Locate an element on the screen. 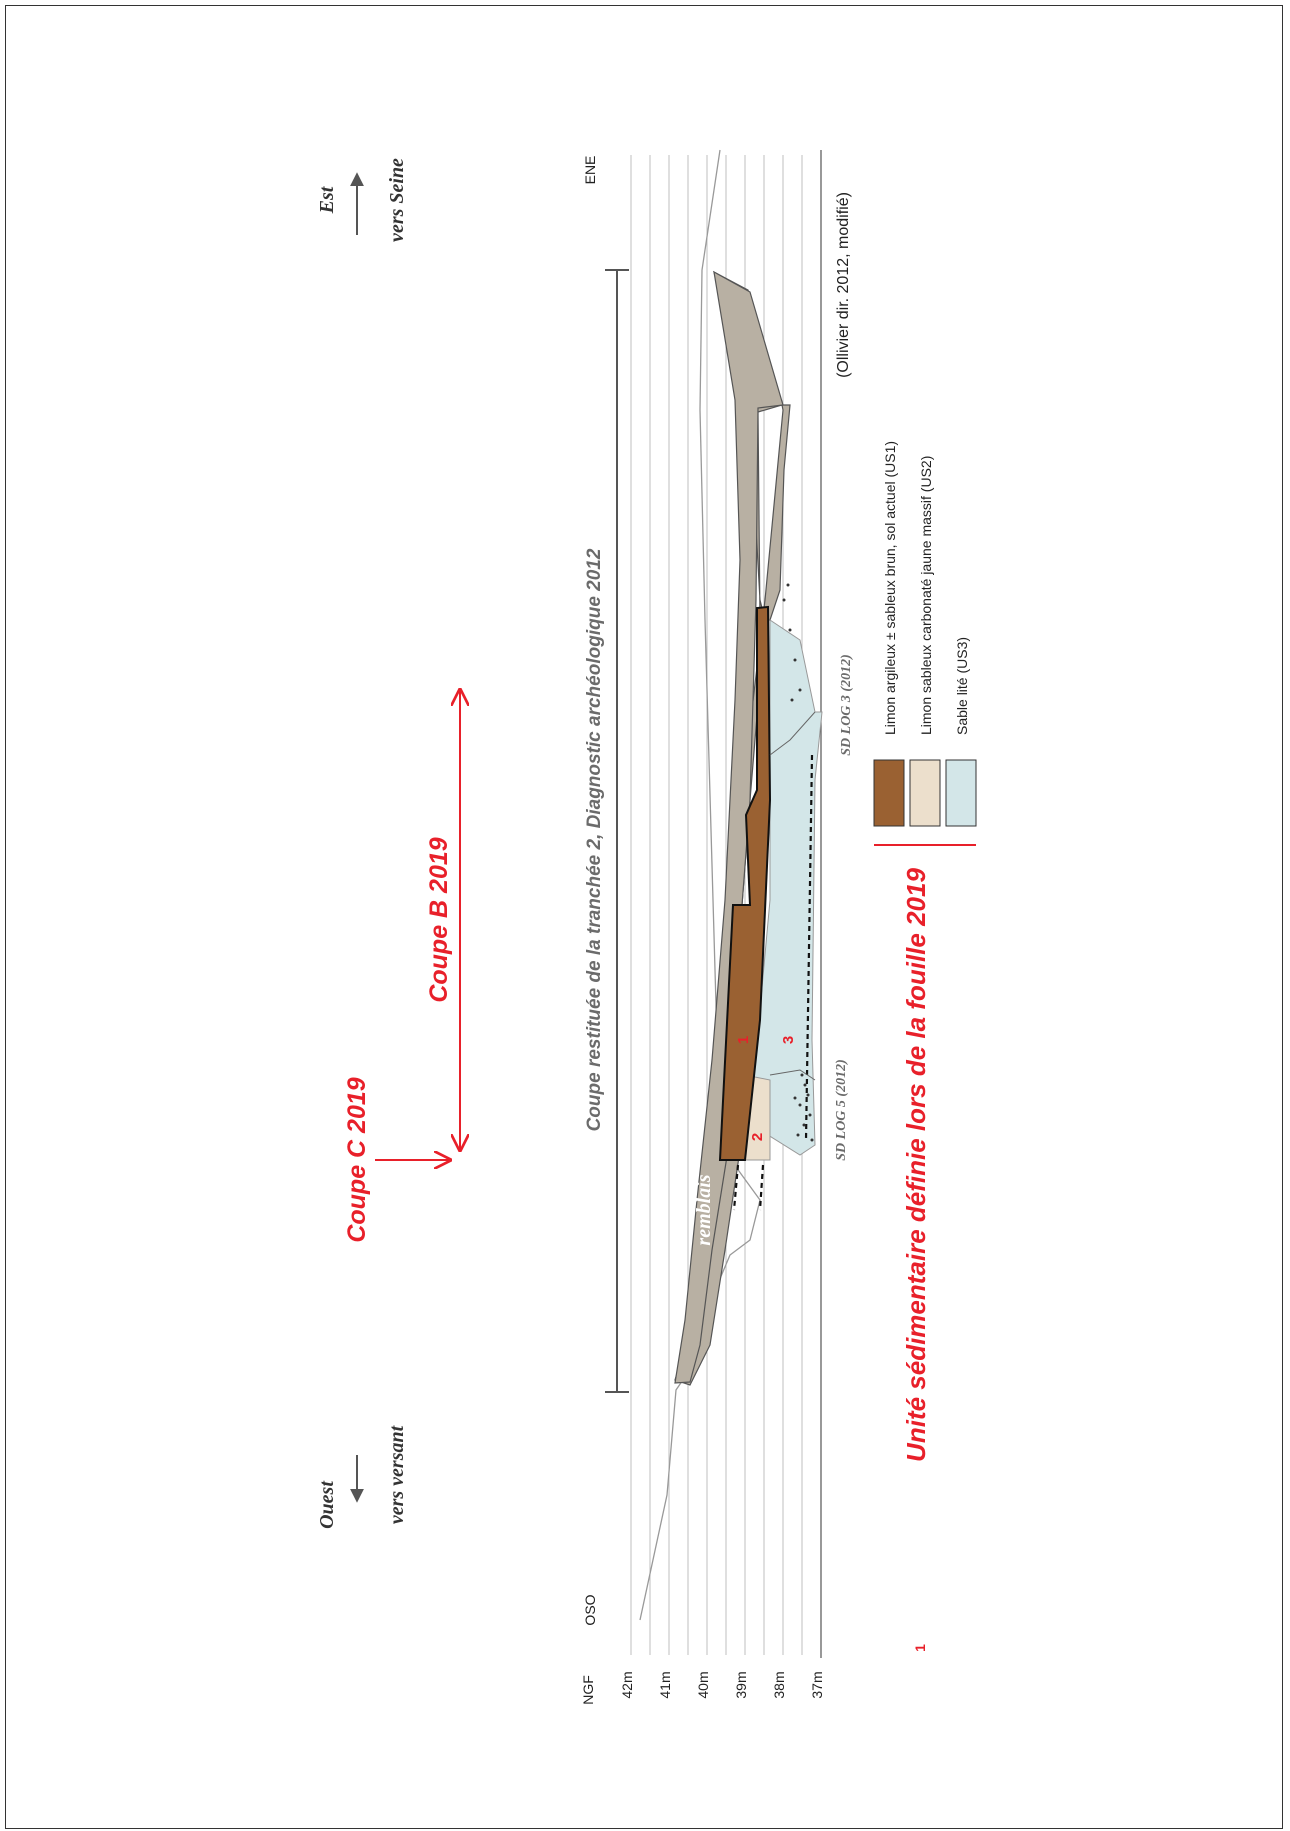 The width and height of the screenshot is (1290, 1831). section-extent-bar is located at coordinates (617, 831).